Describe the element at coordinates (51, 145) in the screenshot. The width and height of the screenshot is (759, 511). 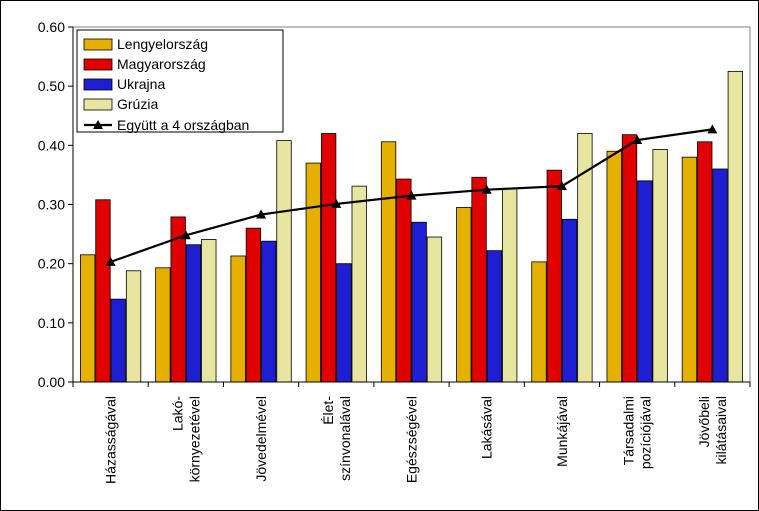
I see `y-tick-label: 0.40` at that location.